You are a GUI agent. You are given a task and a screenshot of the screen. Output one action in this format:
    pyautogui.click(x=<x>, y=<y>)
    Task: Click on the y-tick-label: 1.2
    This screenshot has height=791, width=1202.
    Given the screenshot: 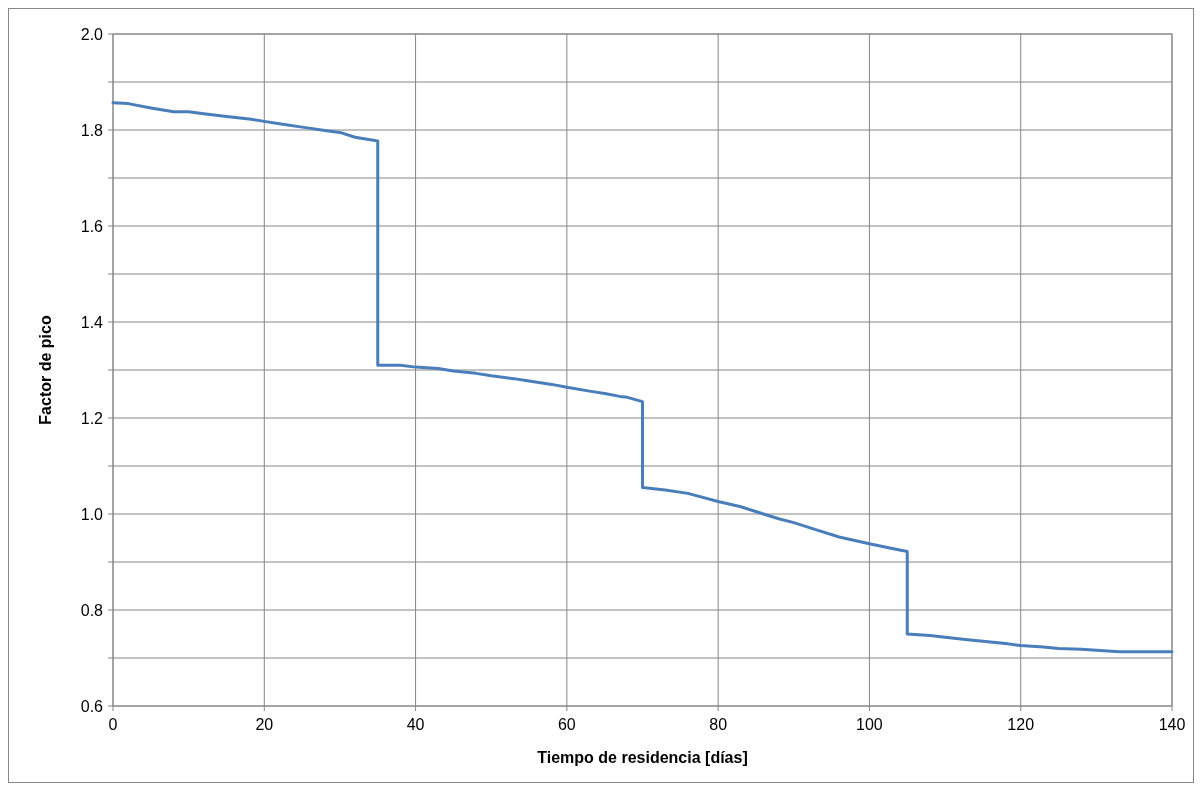 What is the action you would take?
    pyautogui.click(x=92, y=418)
    